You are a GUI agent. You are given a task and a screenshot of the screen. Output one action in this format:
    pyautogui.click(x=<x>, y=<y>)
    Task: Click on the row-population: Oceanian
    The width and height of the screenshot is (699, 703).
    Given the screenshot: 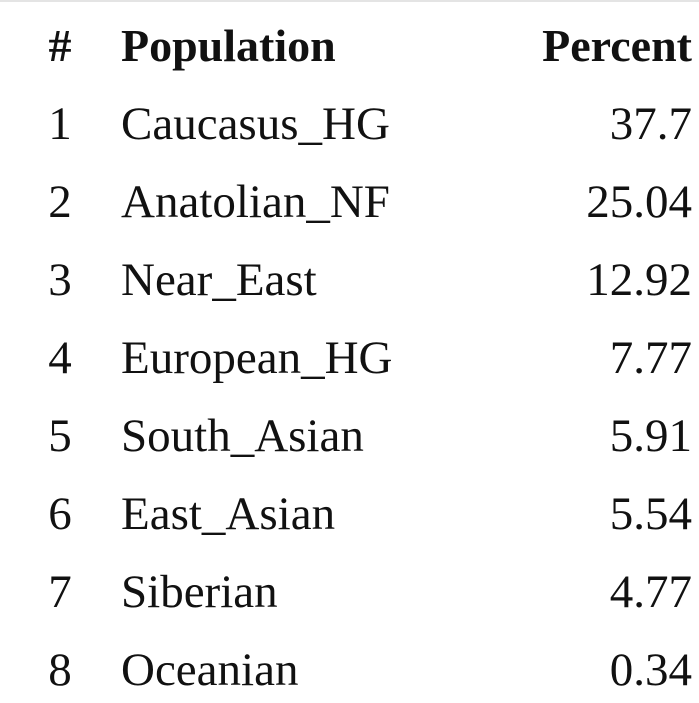 What is the action you would take?
    pyautogui.click(x=210, y=670)
    